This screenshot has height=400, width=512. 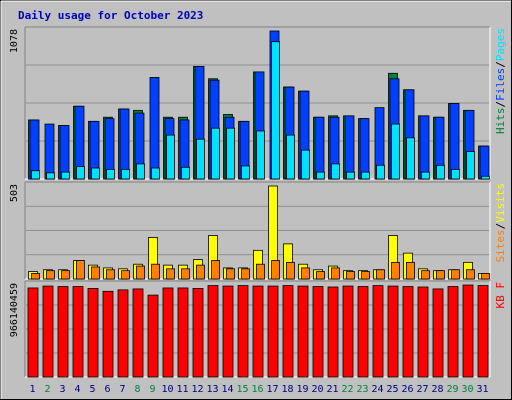 What do you see at coordinates (92, 389) in the screenshot?
I see `x-tick-label: 5` at bounding box center [92, 389].